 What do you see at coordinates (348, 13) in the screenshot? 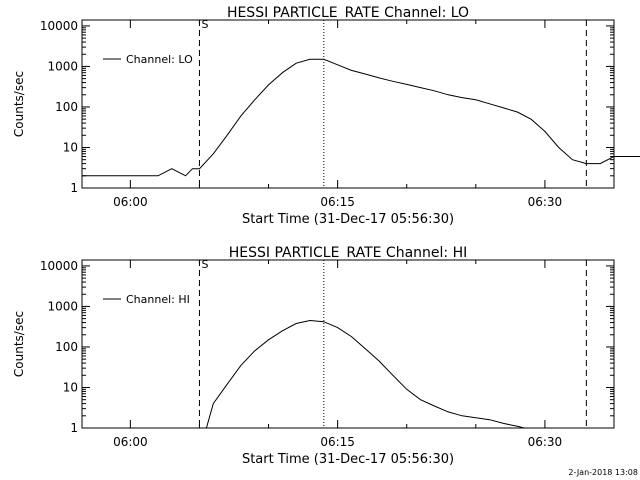
I see `chart-title: HESSI PARTICLE_RATE Channel: LO` at bounding box center [348, 13].